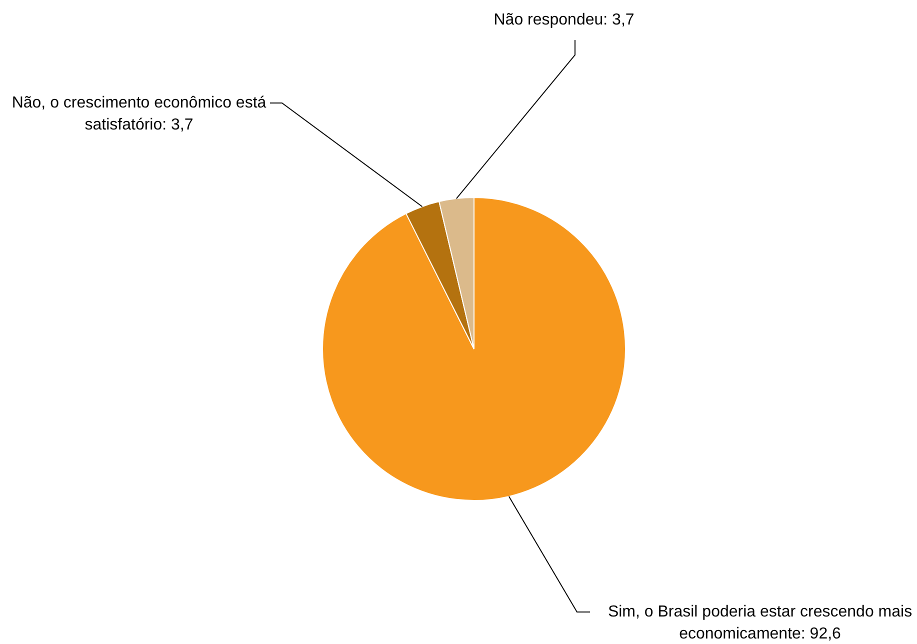  Describe the element at coordinates (760, 622) in the screenshot. I see `slice-label: Sim, o Brasil poderia estar crescendo mais economicamente: 92,6` at that location.